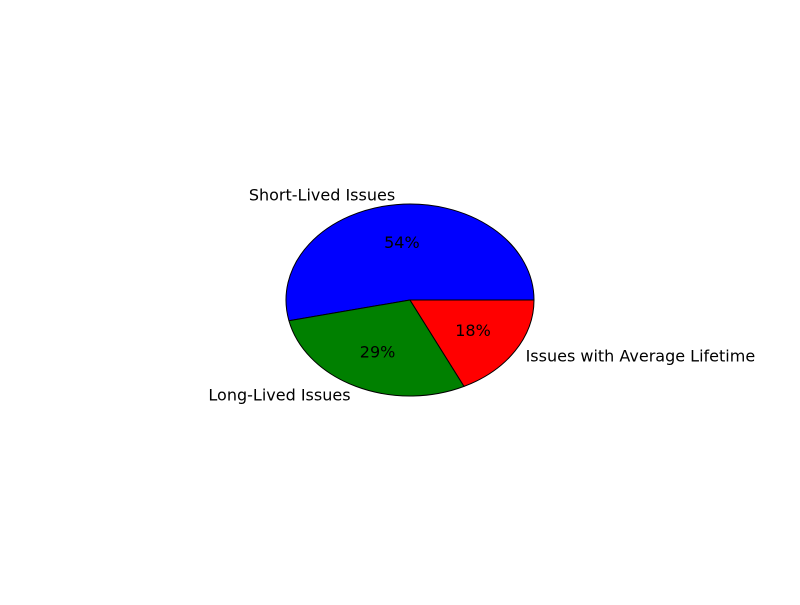 This screenshot has height=605, width=800. What do you see at coordinates (402, 242) in the screenshot?
I see `slice-percent-label-0: 54%` at bounding box center [402, 242].